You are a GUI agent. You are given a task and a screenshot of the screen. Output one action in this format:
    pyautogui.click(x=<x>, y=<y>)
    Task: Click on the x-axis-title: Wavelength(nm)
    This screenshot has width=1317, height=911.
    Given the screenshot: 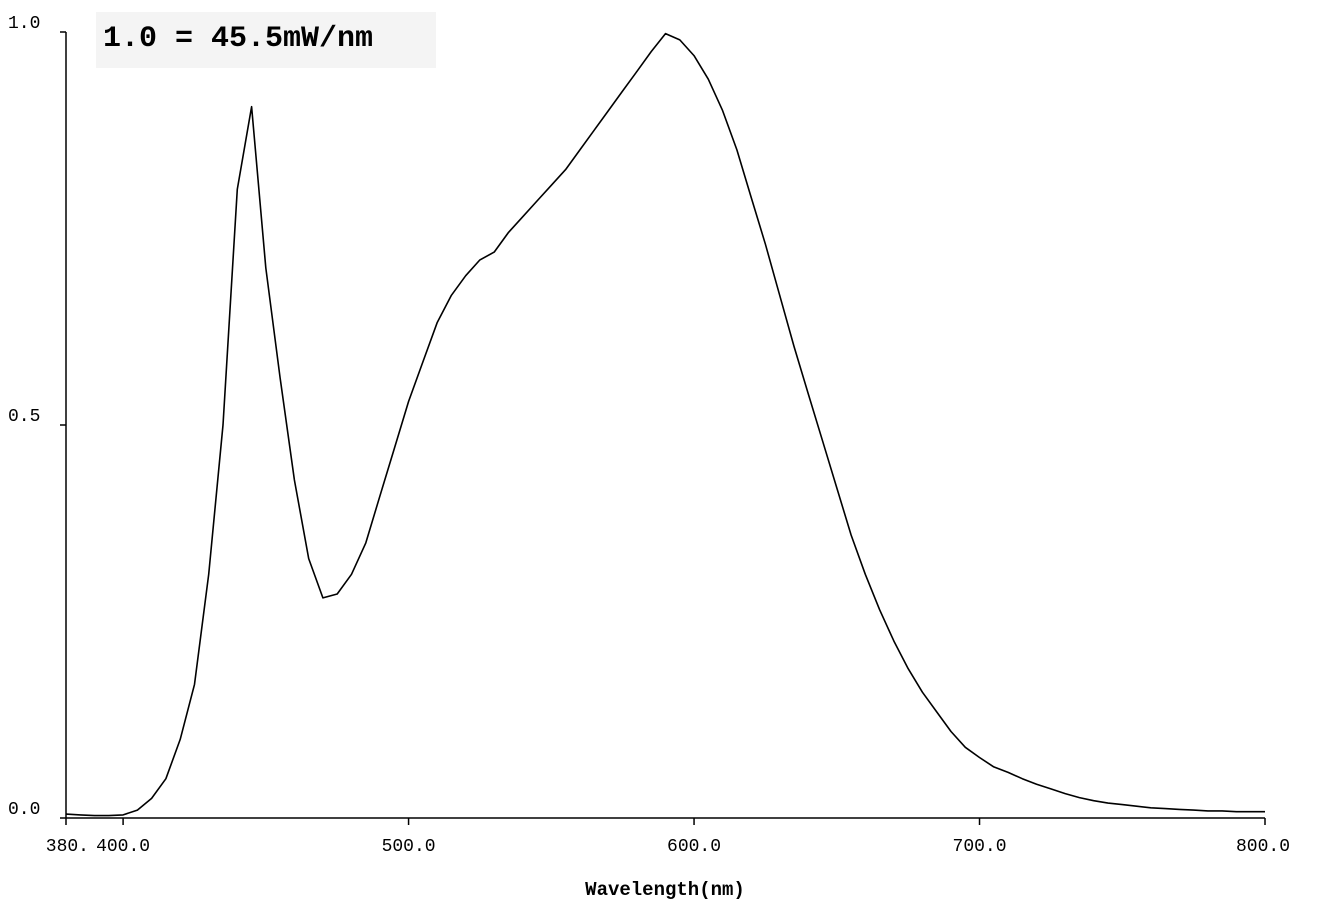 What is the action you would take?
    pyautogui.click(x=665, y=890)
    